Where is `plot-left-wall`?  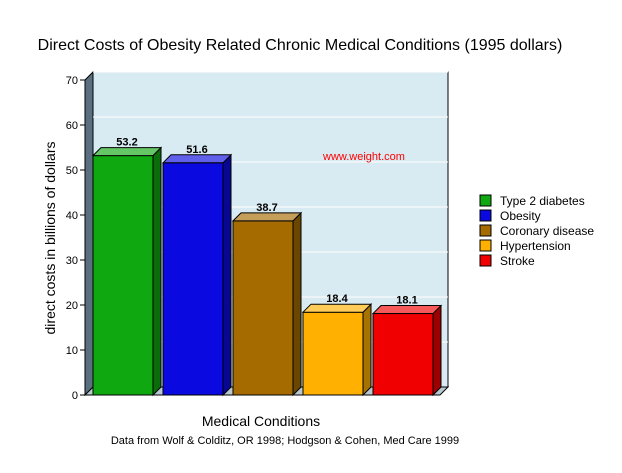 plot-left-wall is located at coordinates (89, 233).